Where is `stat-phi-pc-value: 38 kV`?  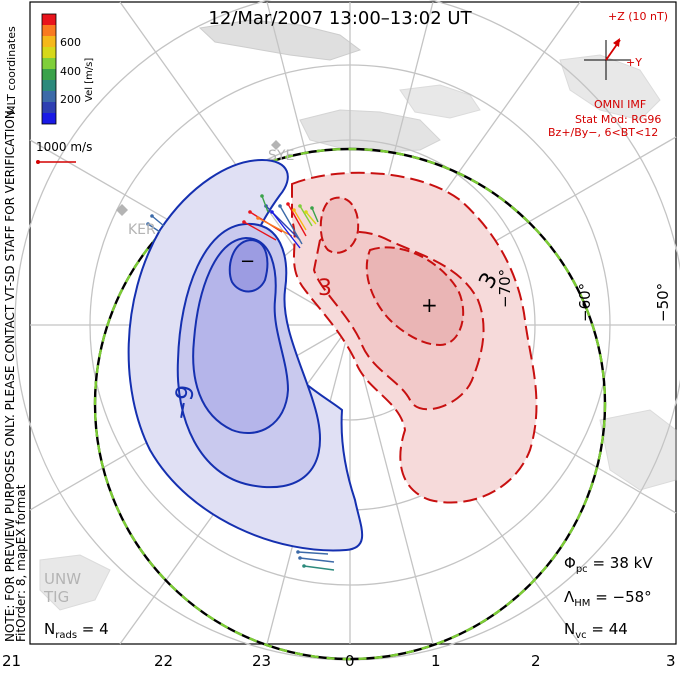 stat-phi-pc-value: 38 kV is located at coordinates (631, 563).